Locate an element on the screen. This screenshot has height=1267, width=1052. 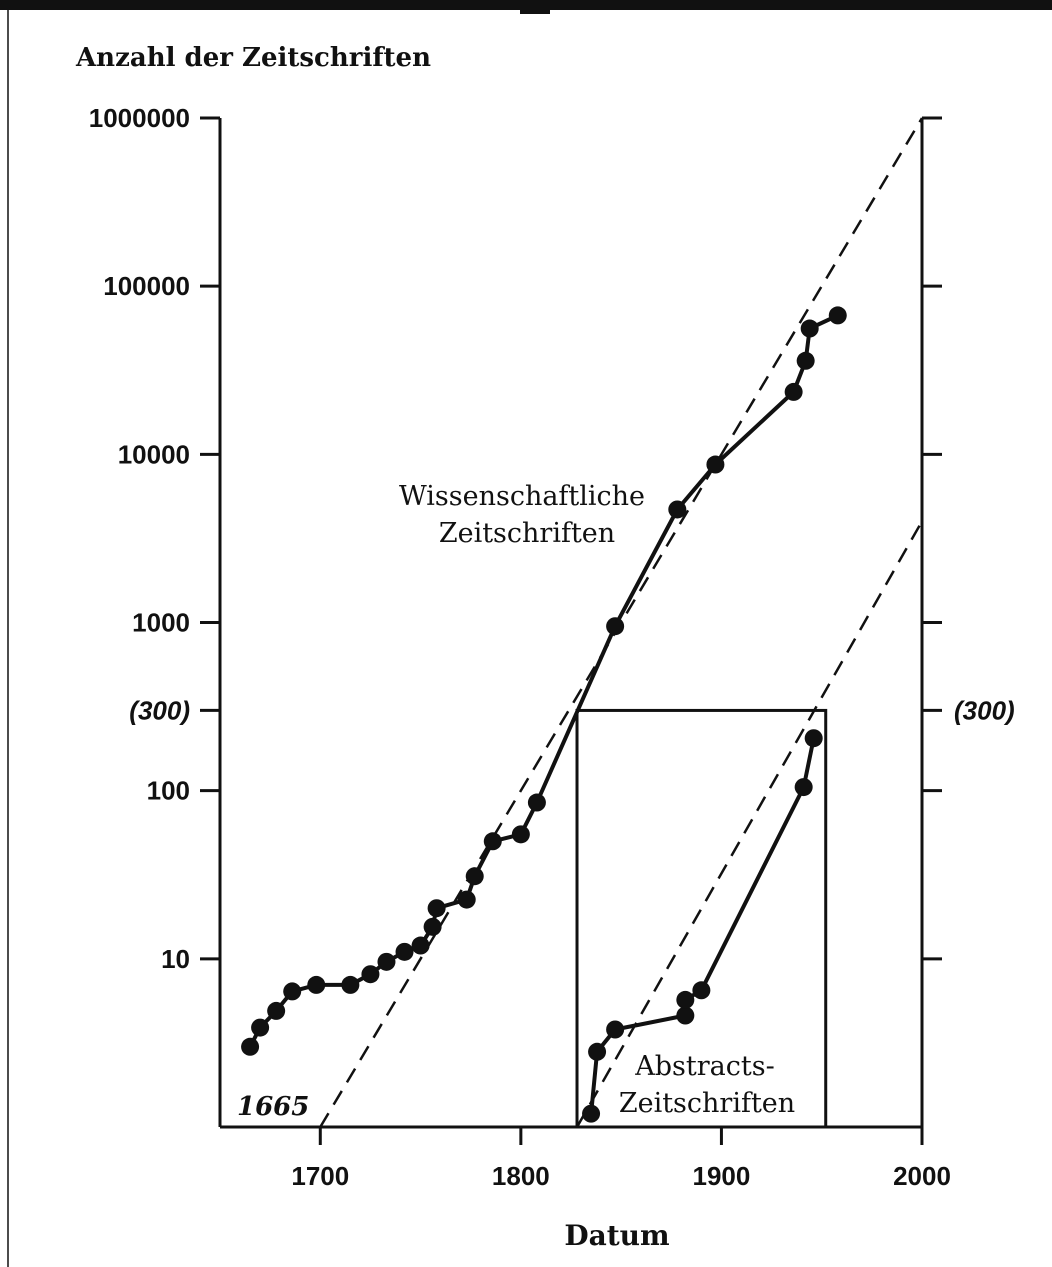
start-year-annotation: 1665 is located at coordinates (273, 1107).